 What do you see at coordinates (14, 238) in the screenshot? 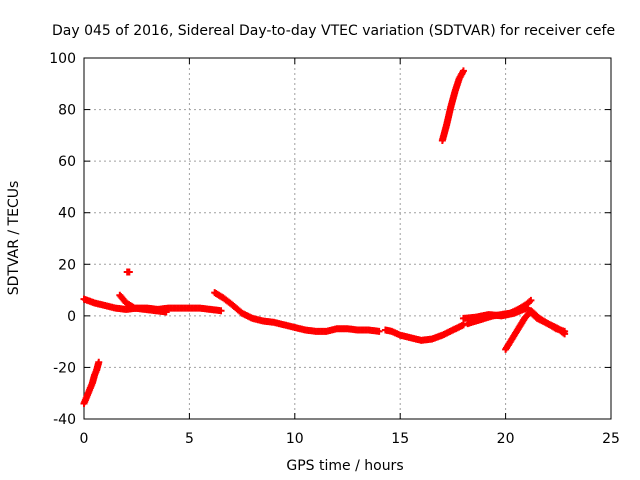
I see `y-axis-label: SDTVAR / TECUs` at bounding box center [14, 238].